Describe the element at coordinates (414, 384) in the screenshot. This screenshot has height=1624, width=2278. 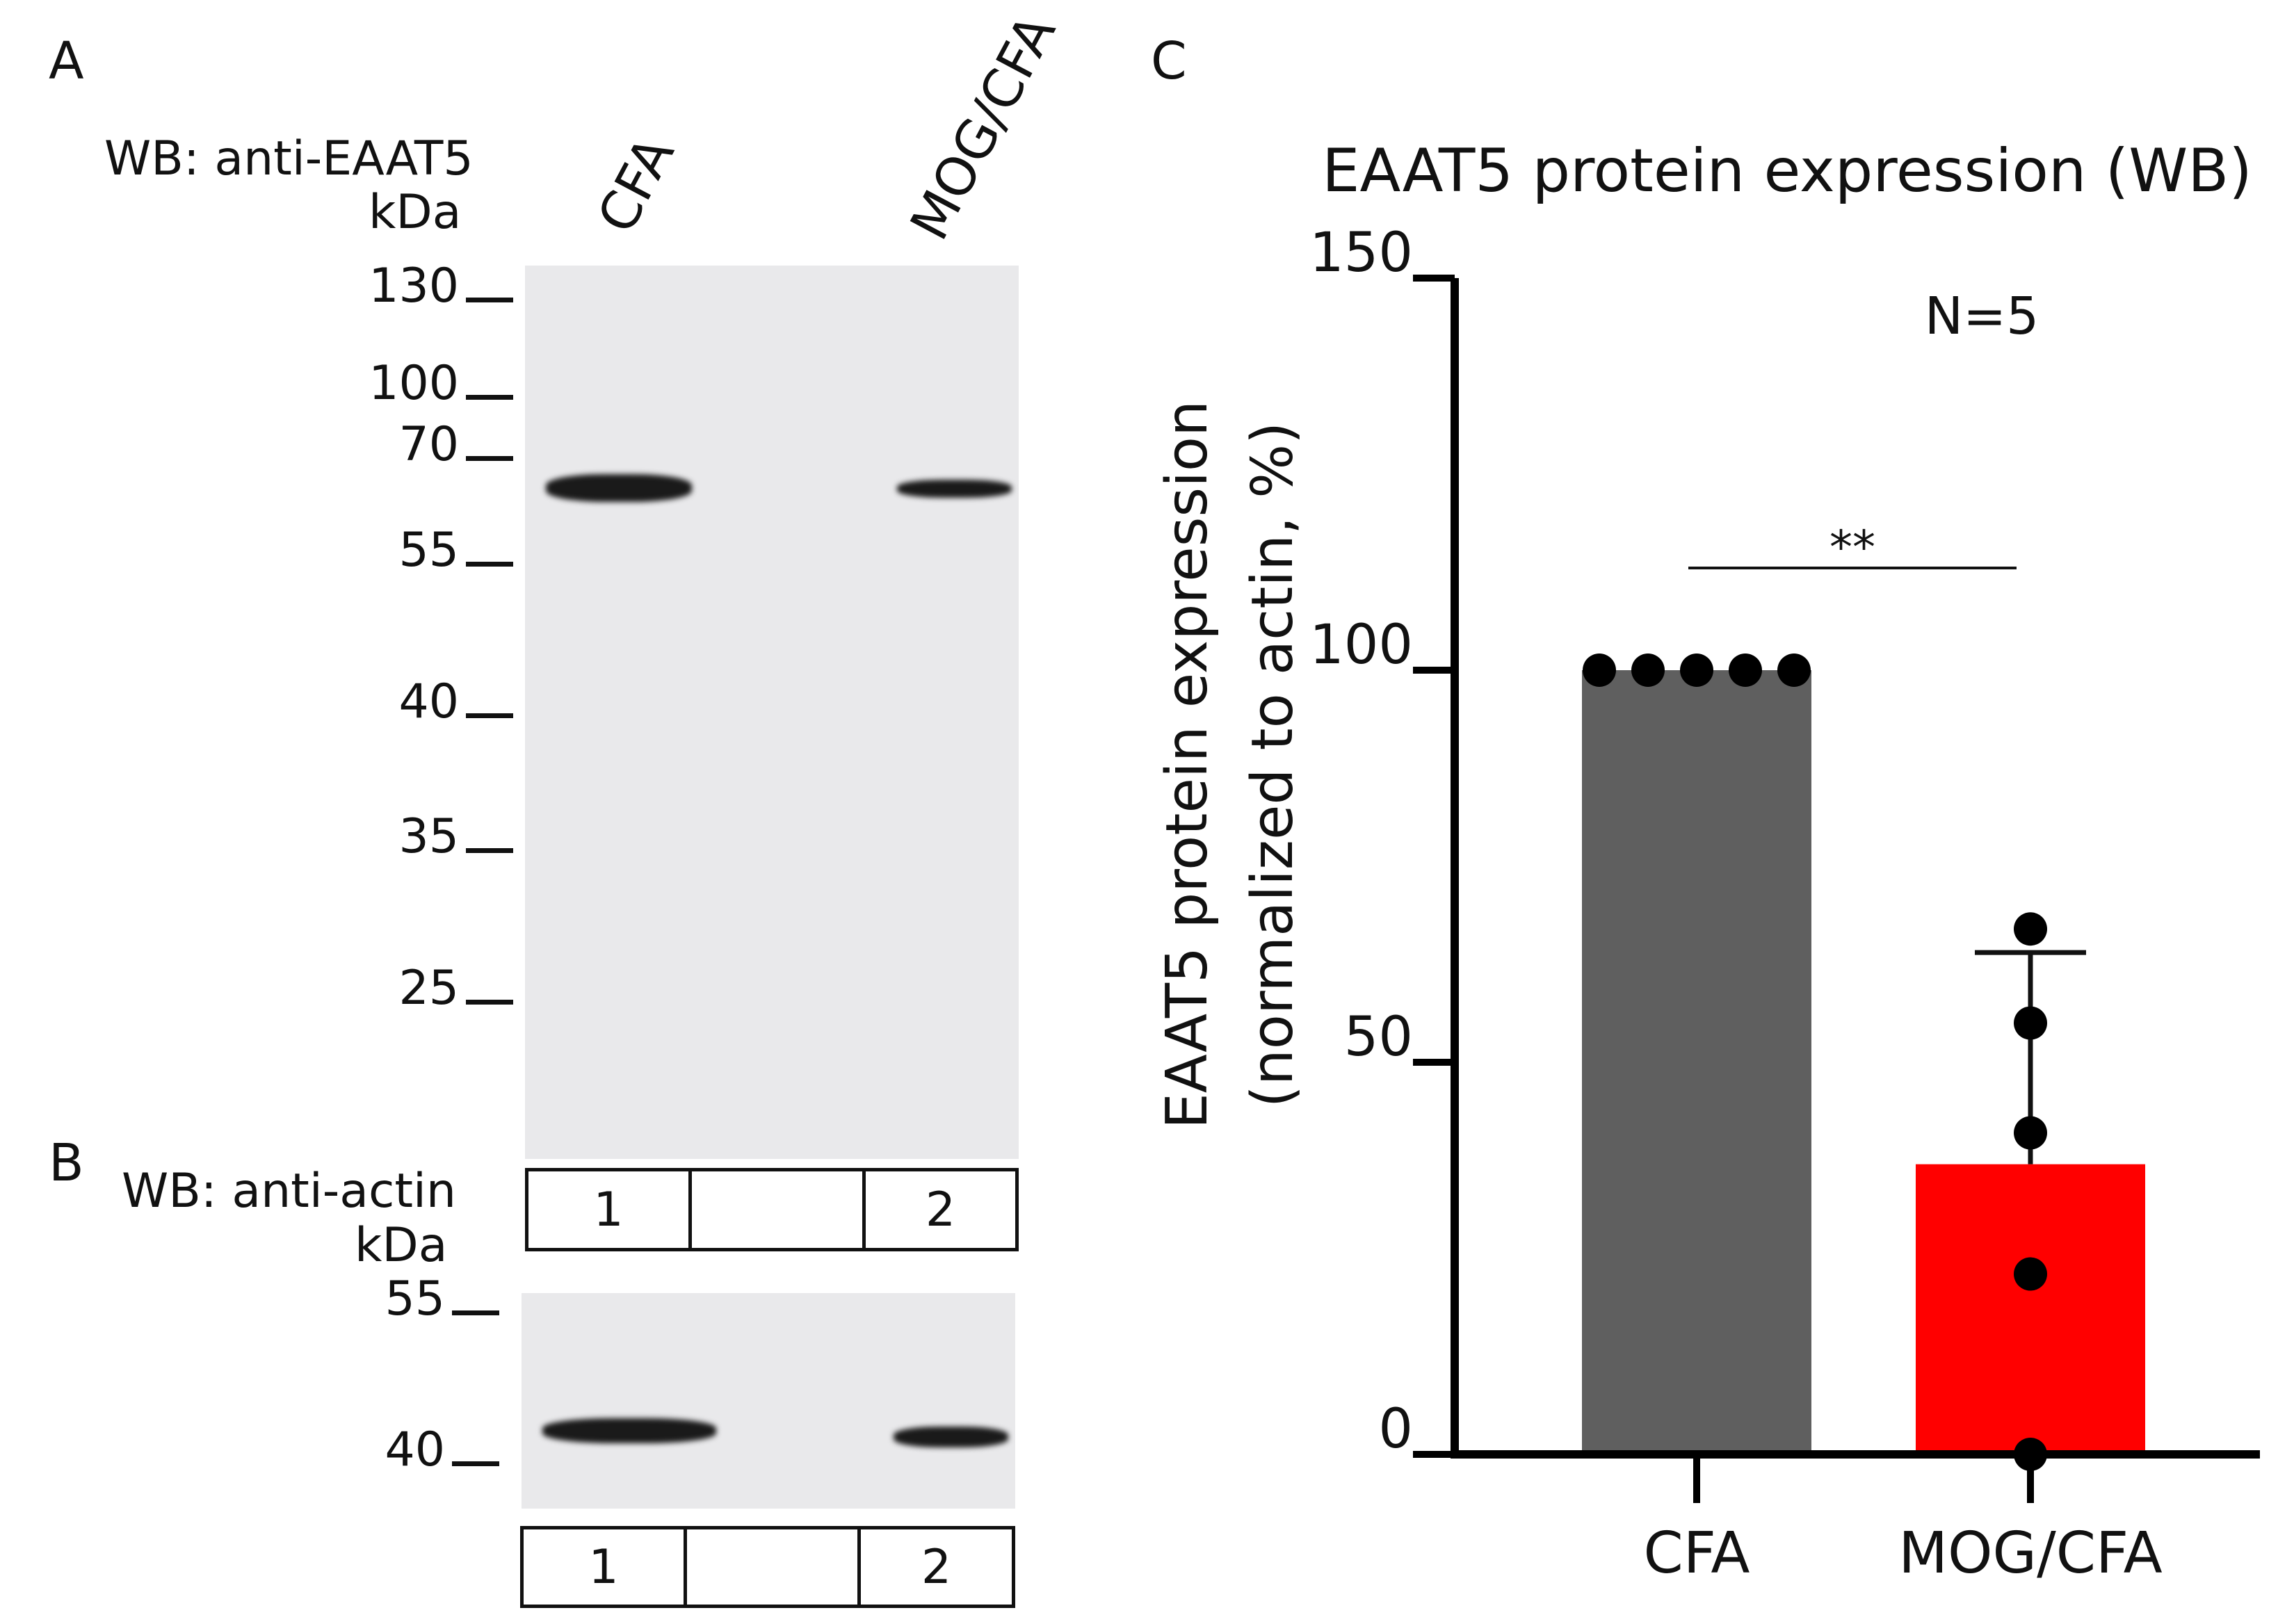
I see `marker-label: 100` at that location.